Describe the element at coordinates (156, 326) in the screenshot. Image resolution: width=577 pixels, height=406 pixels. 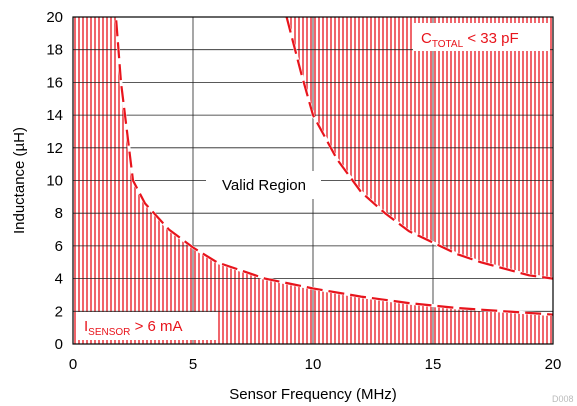
I see `isensor-rest: > 6 mA` at that location.